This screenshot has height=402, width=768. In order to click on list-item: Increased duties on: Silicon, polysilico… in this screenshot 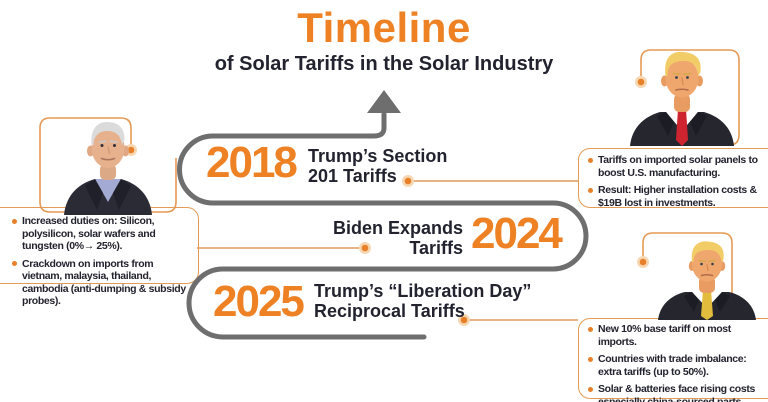, I will do `click(103, 234)`.